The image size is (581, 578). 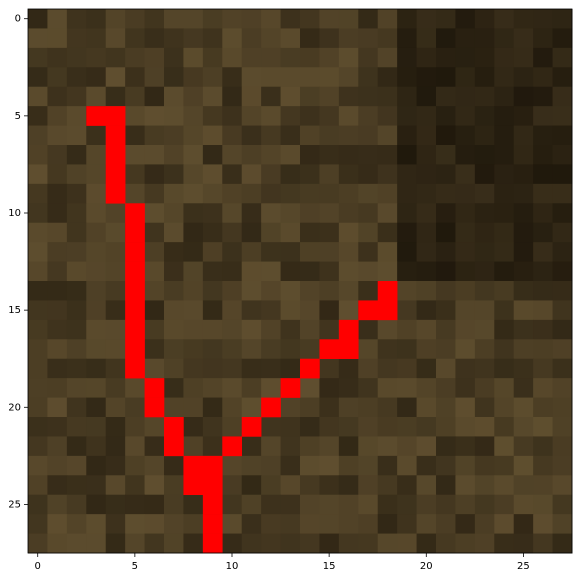 I want to click on y-tick-label: 10, so click(x=14, y=213).